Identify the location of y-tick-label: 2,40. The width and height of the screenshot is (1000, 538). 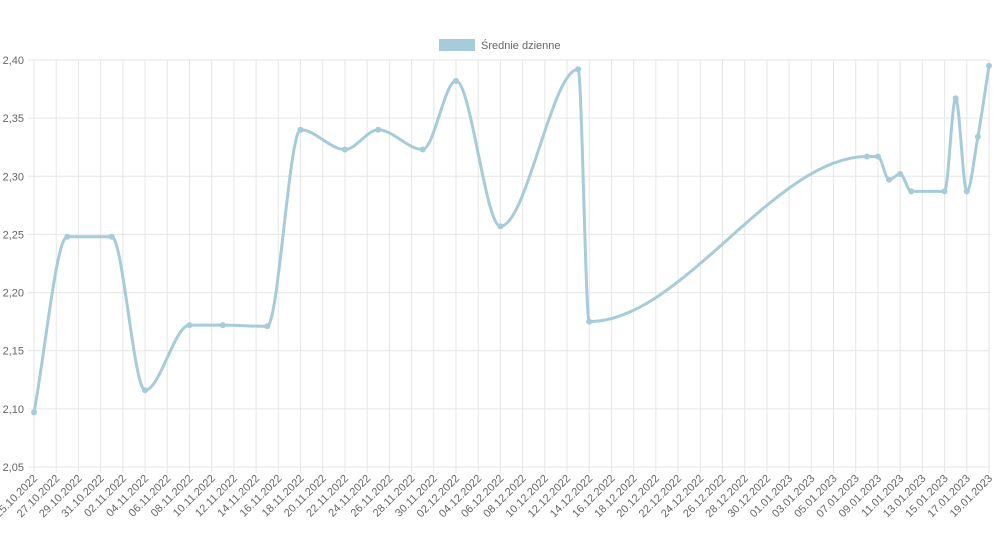
(13, 61).